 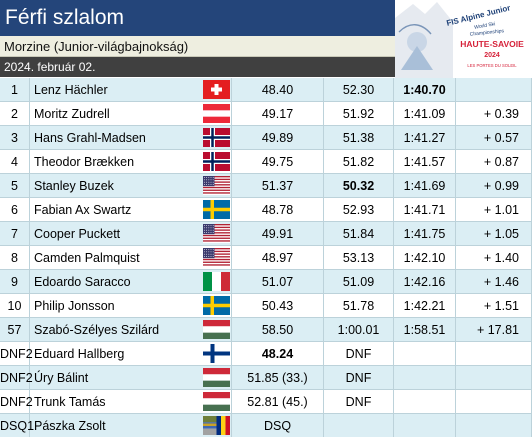 I want to click on table-row: DSQ1 Pászka Zsolt DSQ, so click(x=266, y=425).